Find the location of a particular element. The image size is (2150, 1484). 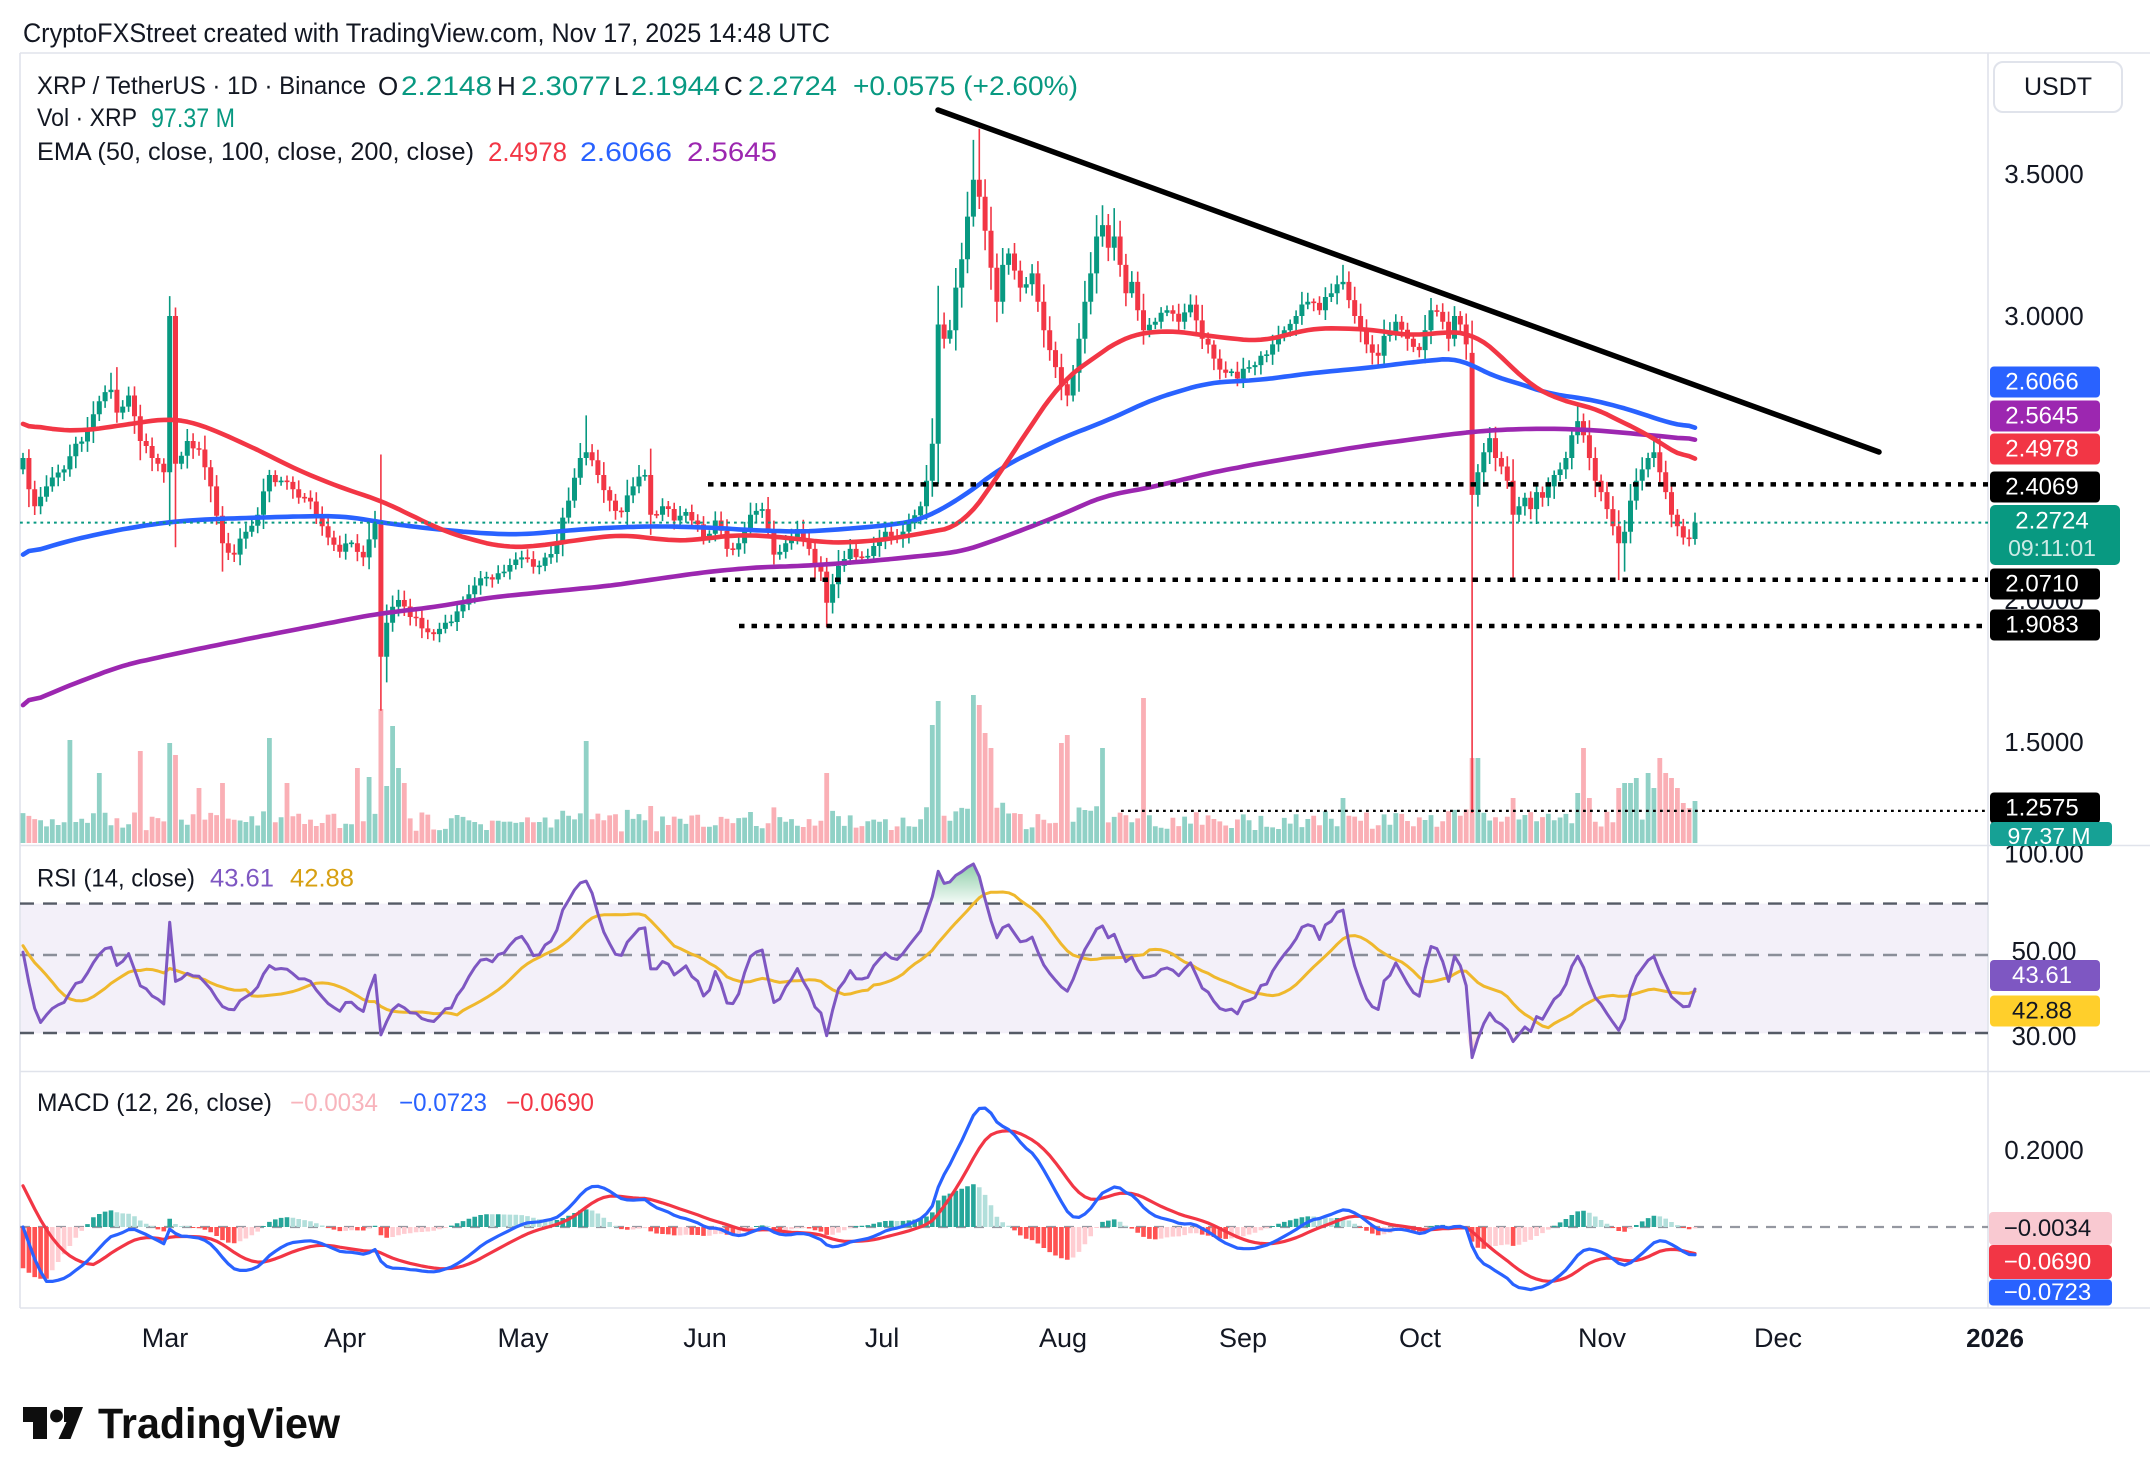

svg-text: 2026 is located at coordinates (1995, 1338).